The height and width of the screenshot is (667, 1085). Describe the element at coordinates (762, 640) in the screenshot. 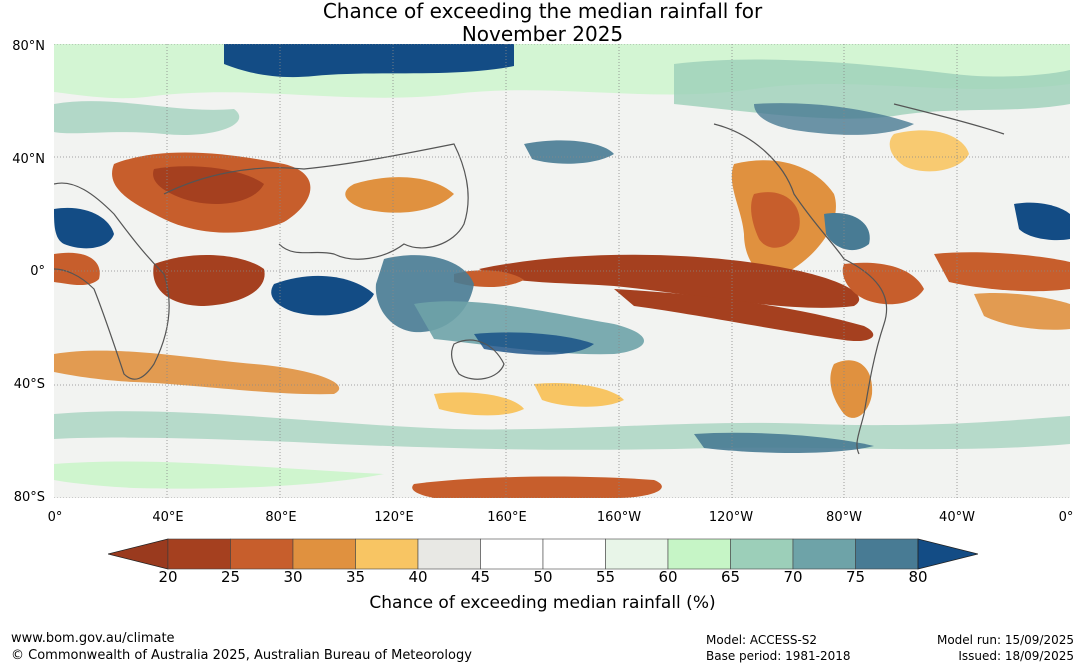

I see `model-text: Model: ACCESS-S2` at that location.